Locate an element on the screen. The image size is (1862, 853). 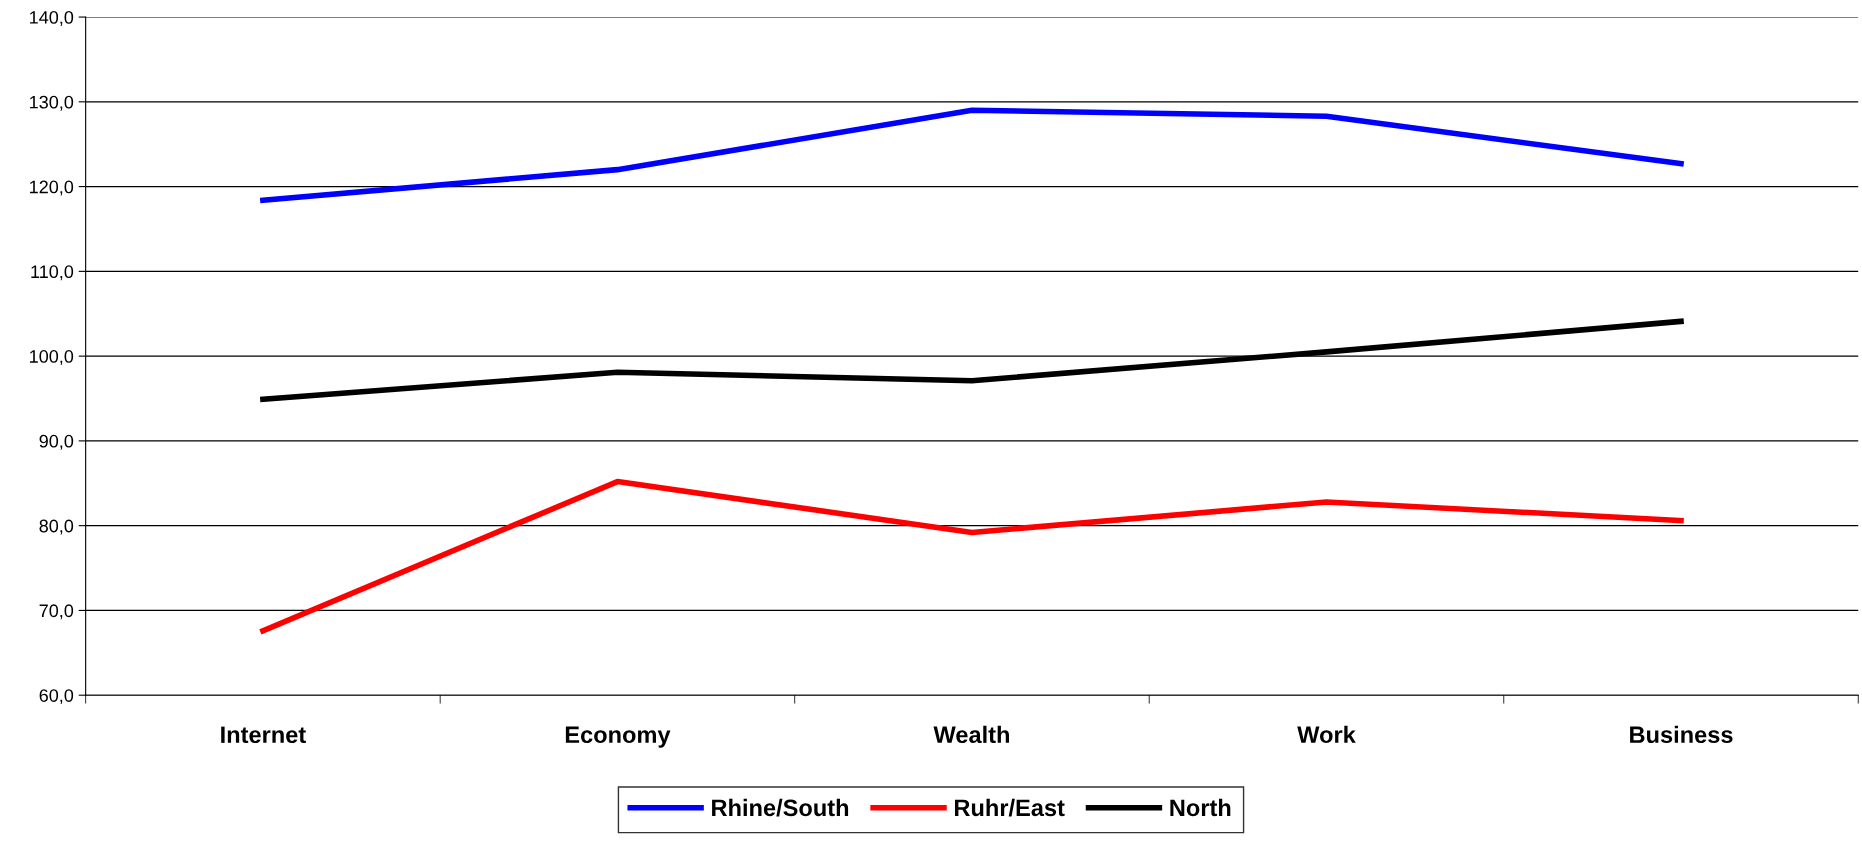
legend-label: North is located at coordinates (1200, 807).